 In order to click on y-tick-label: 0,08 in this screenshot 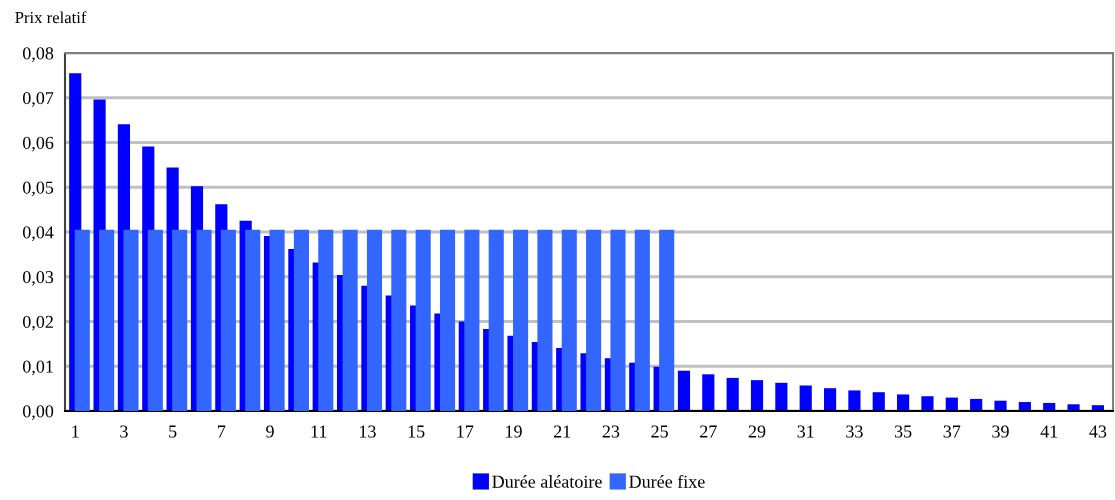, I will do `click(38, 55)`.